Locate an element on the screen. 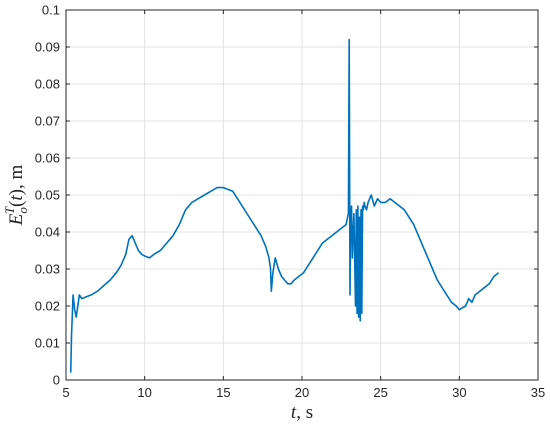 The image size is (550, 431). x-tick-label: 30 is located at coordinates (459, 392).